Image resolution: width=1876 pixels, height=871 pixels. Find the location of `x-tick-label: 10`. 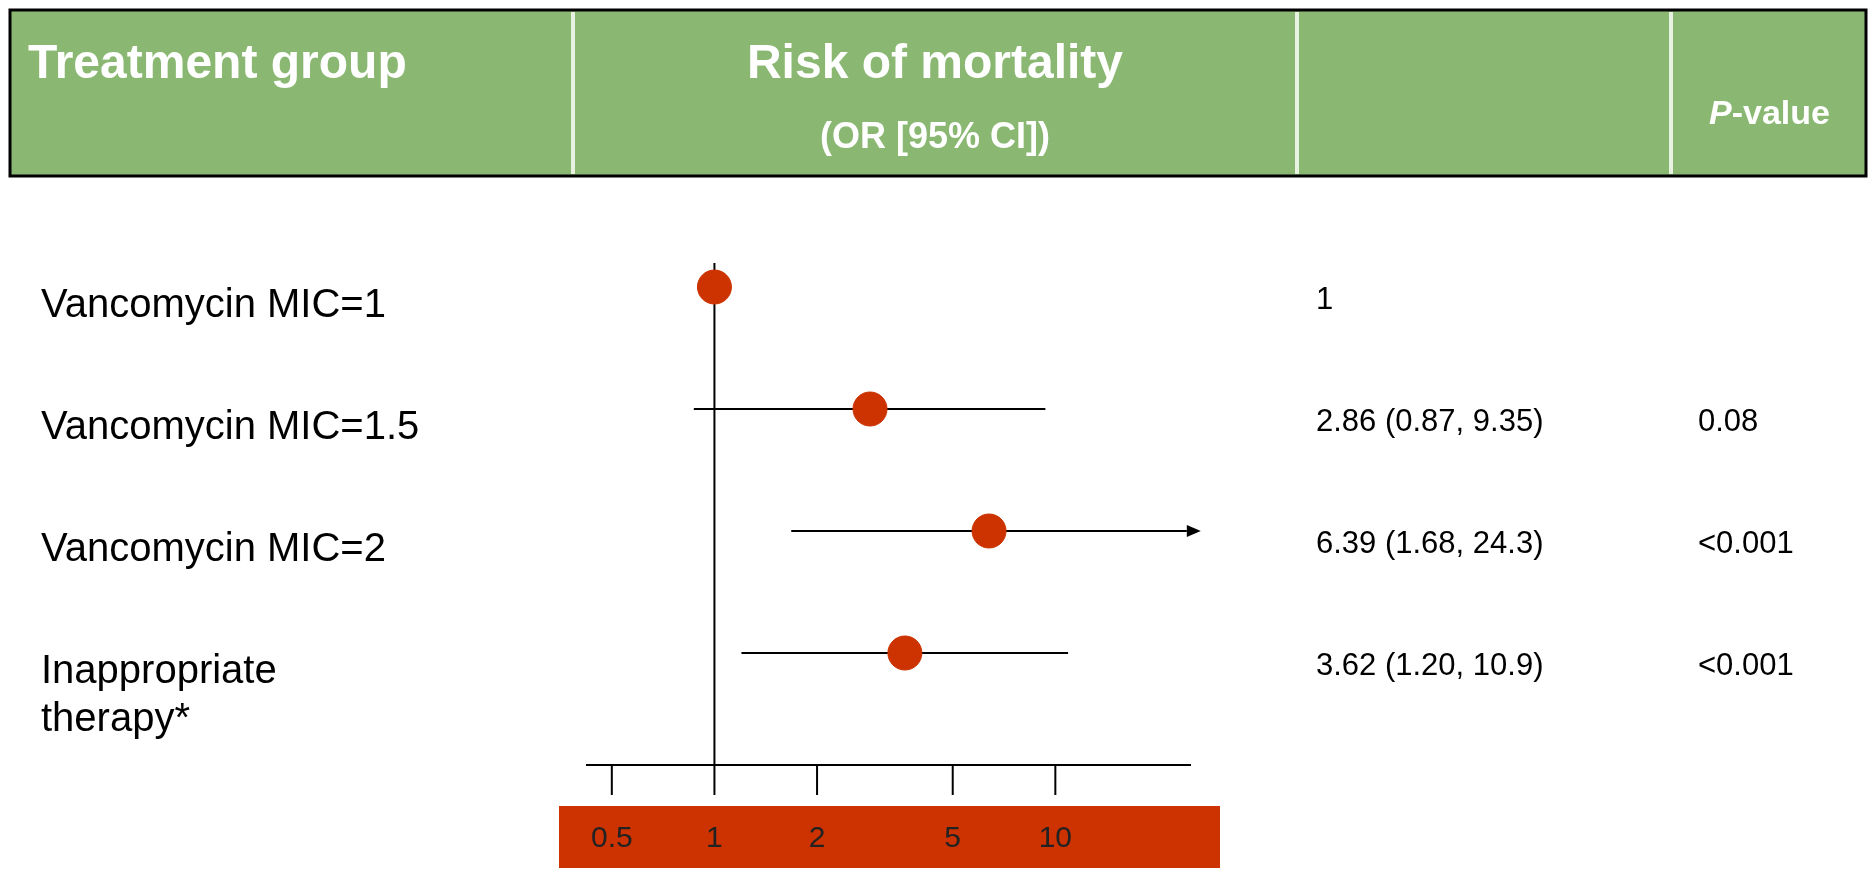

x-tick-label: 10 is located at coordinates (1055, 836).